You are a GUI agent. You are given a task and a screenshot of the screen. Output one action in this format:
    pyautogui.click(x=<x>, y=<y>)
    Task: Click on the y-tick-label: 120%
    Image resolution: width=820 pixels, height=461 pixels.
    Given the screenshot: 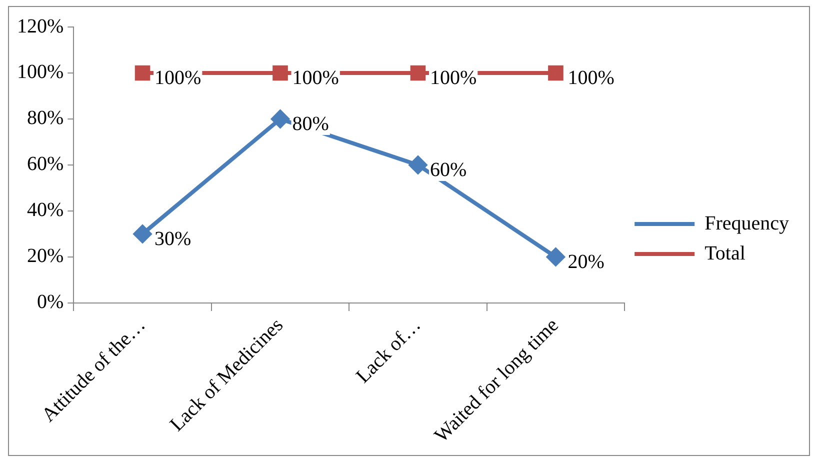 What is the action you would take?
    pyautogui.click(x=40, y=26)
    